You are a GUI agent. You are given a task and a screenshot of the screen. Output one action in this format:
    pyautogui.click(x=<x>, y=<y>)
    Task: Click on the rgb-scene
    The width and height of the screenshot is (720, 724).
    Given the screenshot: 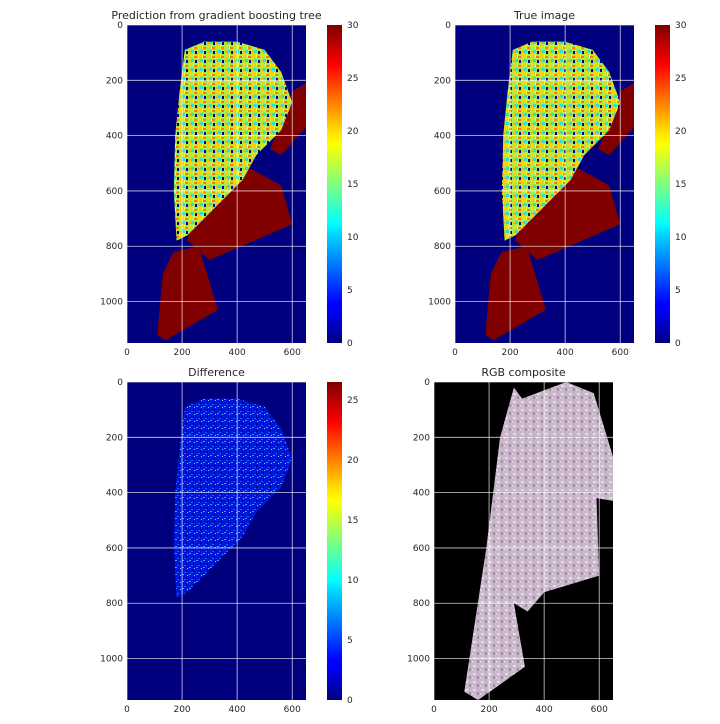 What is the action you would take?
    pyautogui.click(x=538, y=541)
    